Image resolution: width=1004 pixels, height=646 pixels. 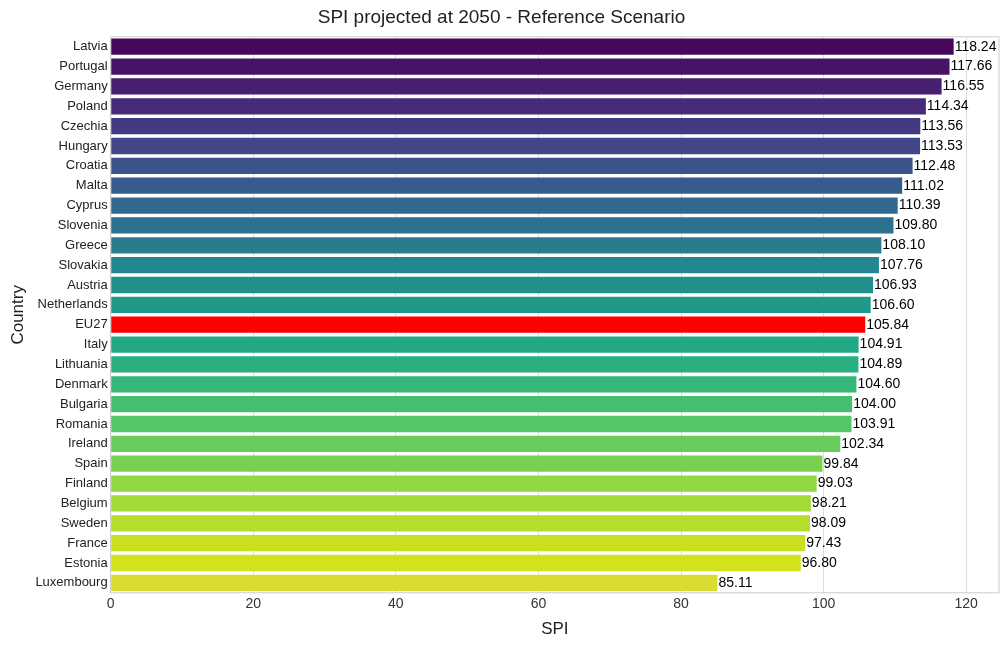 I want to click on data-label: 117.66, so click(x=971, y=65).